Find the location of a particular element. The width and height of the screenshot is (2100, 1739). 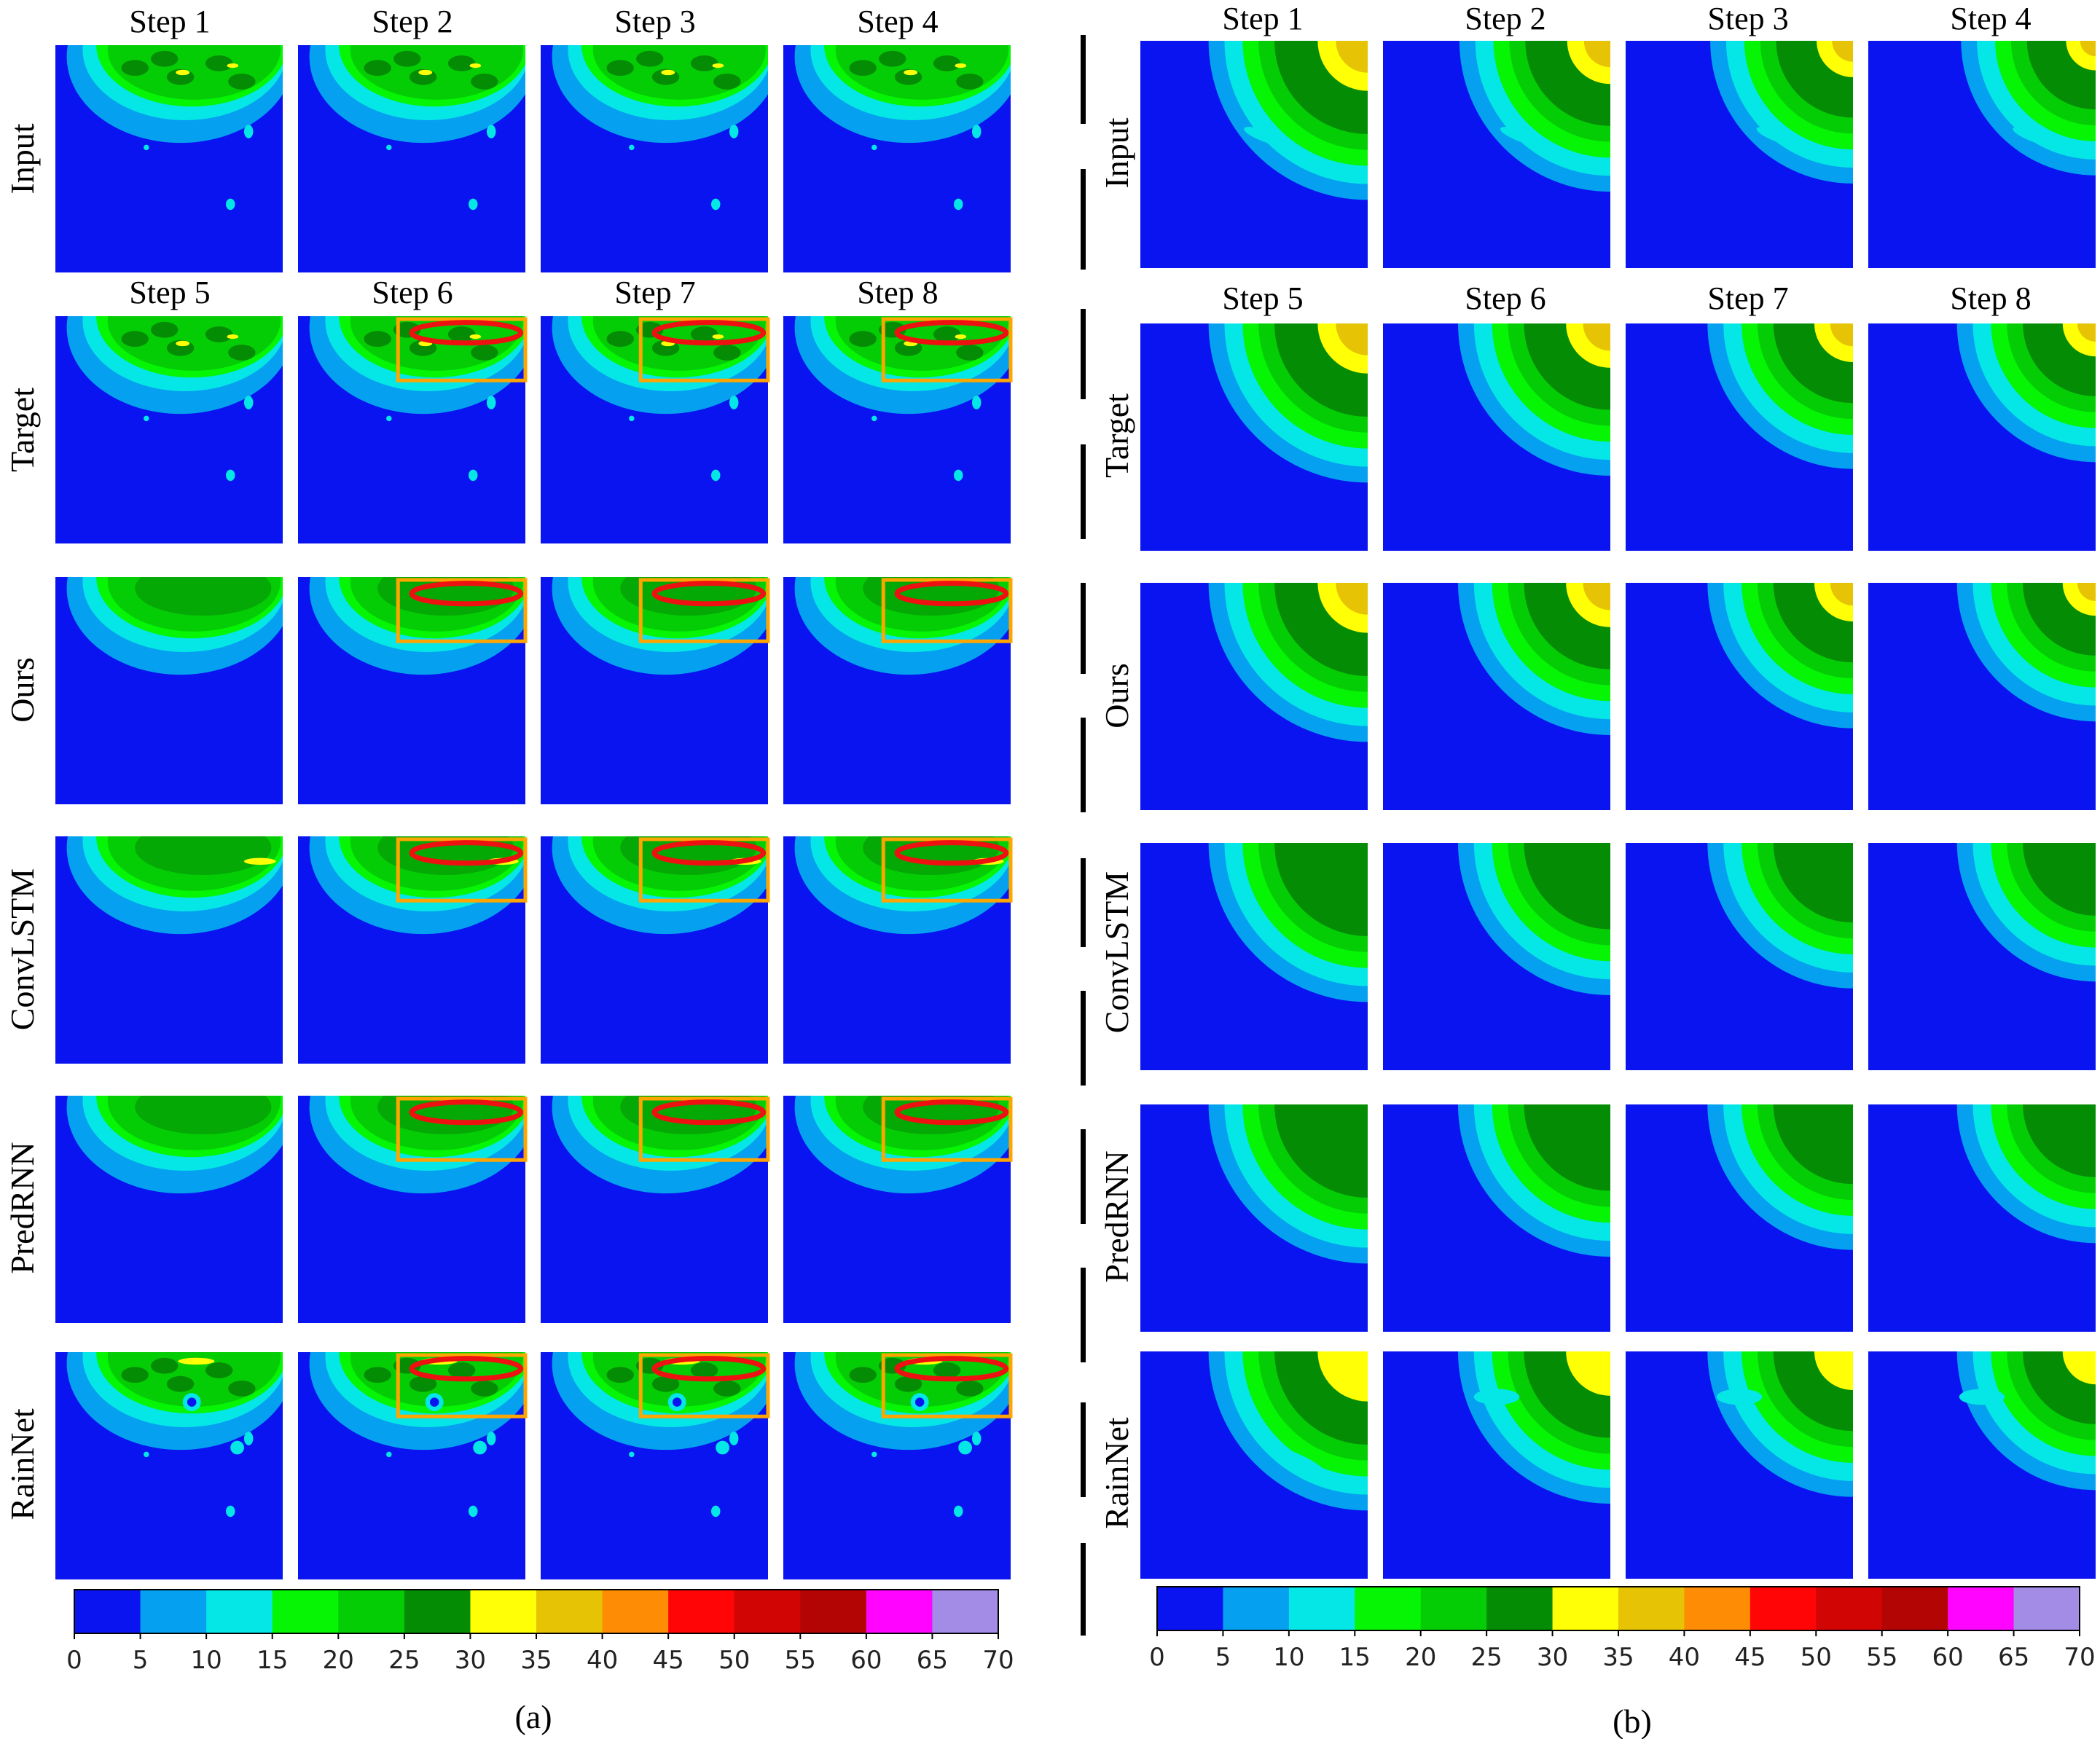

highlight-ellipse-r5-c4 is located at coordinates (952, 1112).